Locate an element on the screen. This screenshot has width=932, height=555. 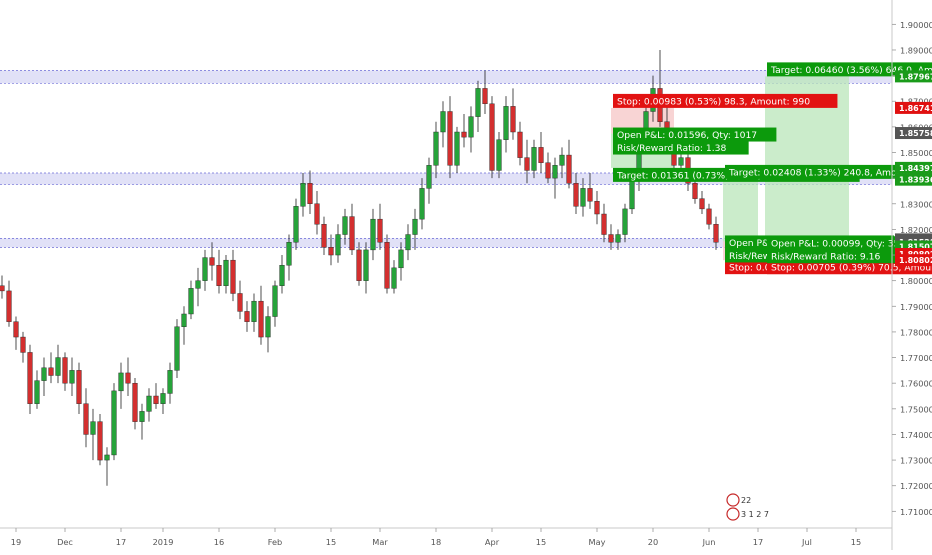
x-tick-label-15: Jul is located at coordinates (806, 542).